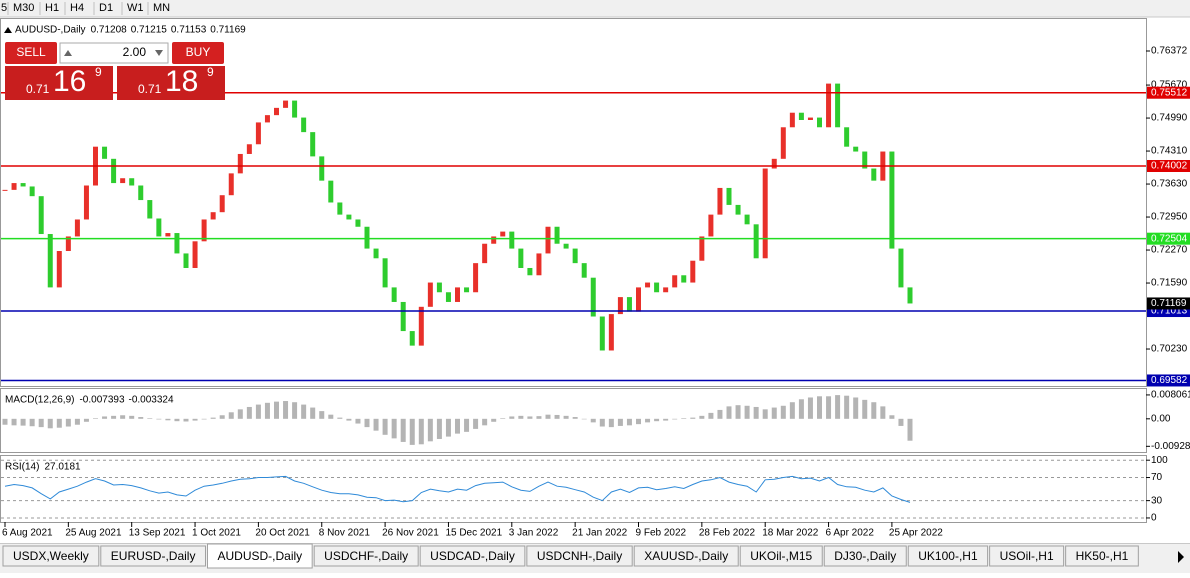 The height and width of the screenshot is (578, 1190). I want to click on x-tick-label: 9 Feb 2022, so click(661, 533).